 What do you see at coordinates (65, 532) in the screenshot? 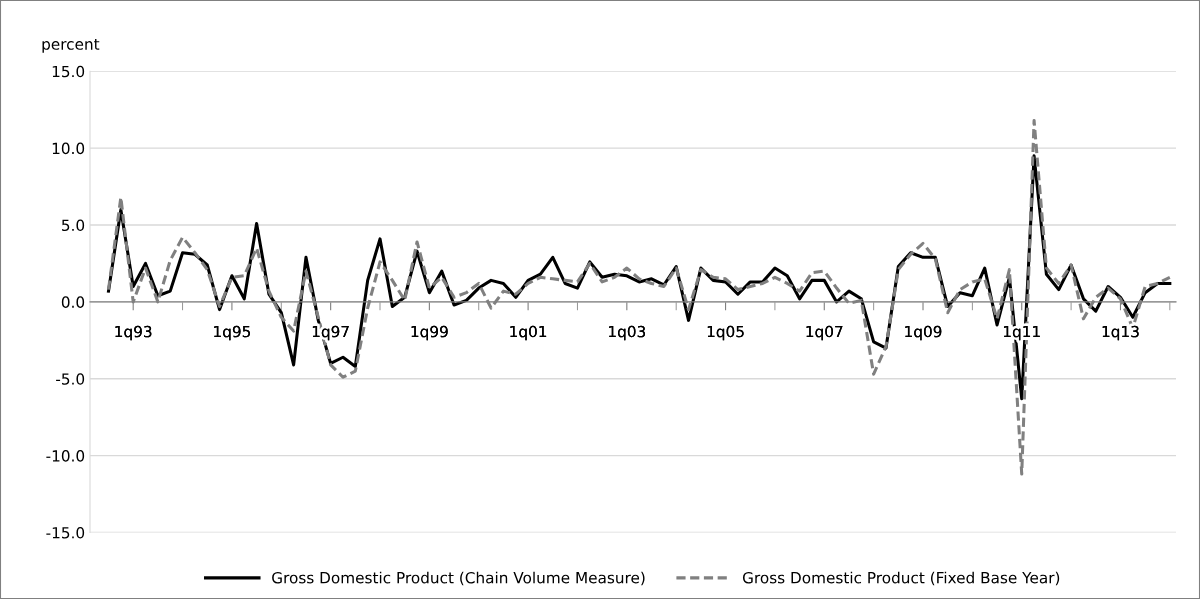
I see `y-tick-label: -15.0` at bounding box center [65, 532].